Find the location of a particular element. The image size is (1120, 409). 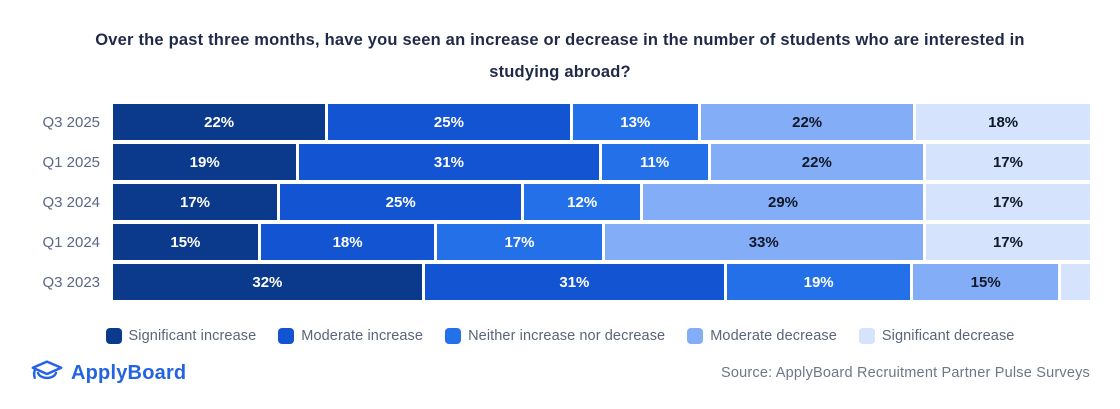

chart-row: Q3 2024 17% 25% 12% 29% 17% is located at coordinates (560, 202).